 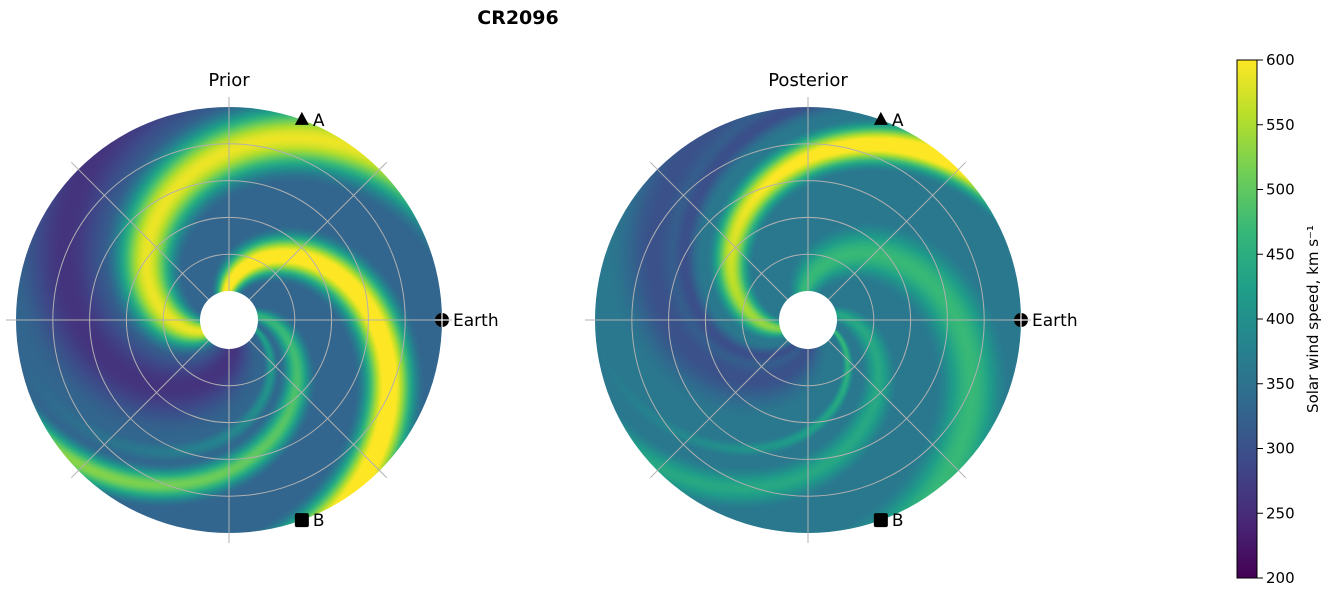 What do you see at coordinates (517, 18) in the screenshot?
I see `figure-title: CR2096` at bounding box center [517, 18].